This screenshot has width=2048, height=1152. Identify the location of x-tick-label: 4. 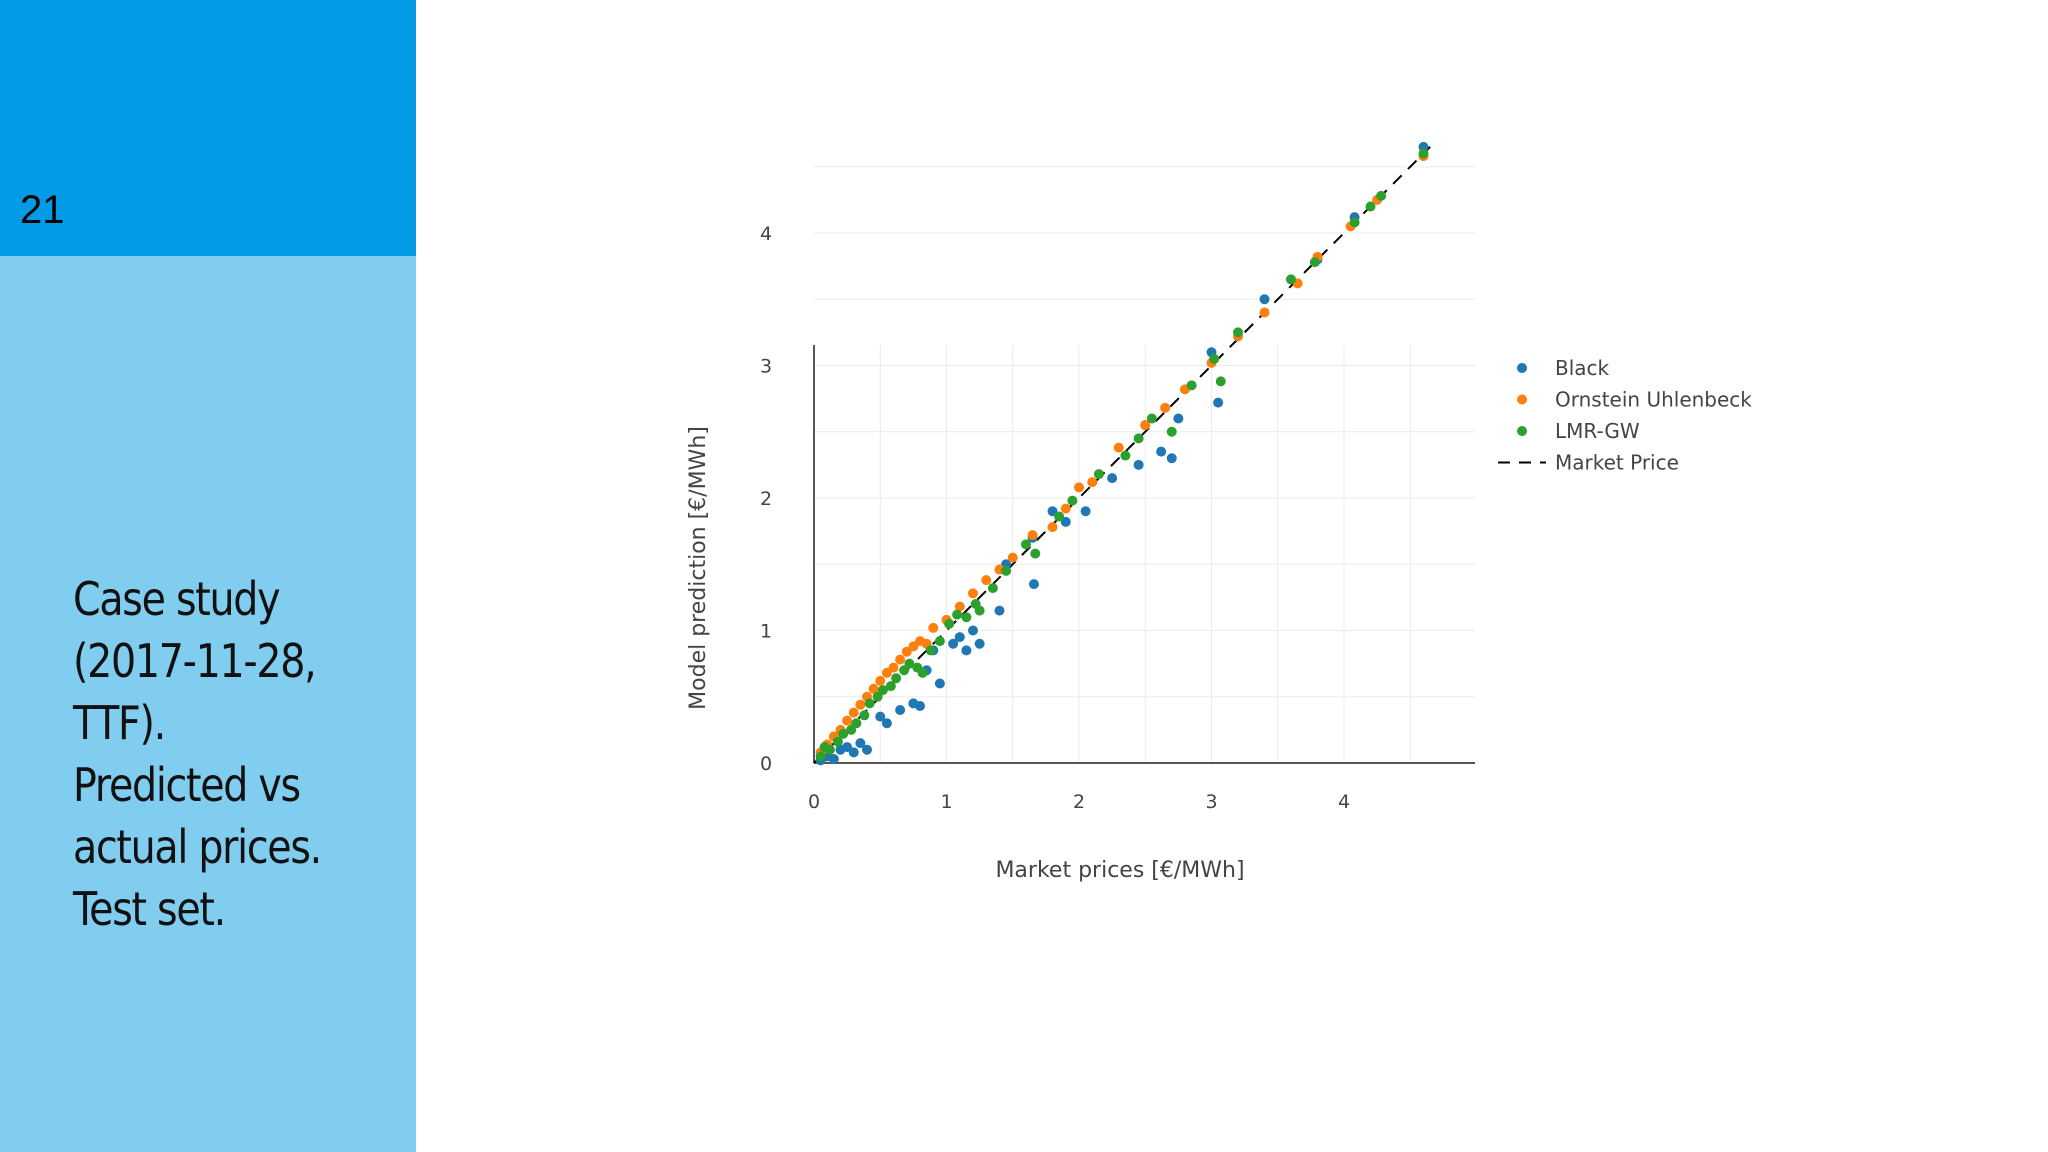
(1344, 802).